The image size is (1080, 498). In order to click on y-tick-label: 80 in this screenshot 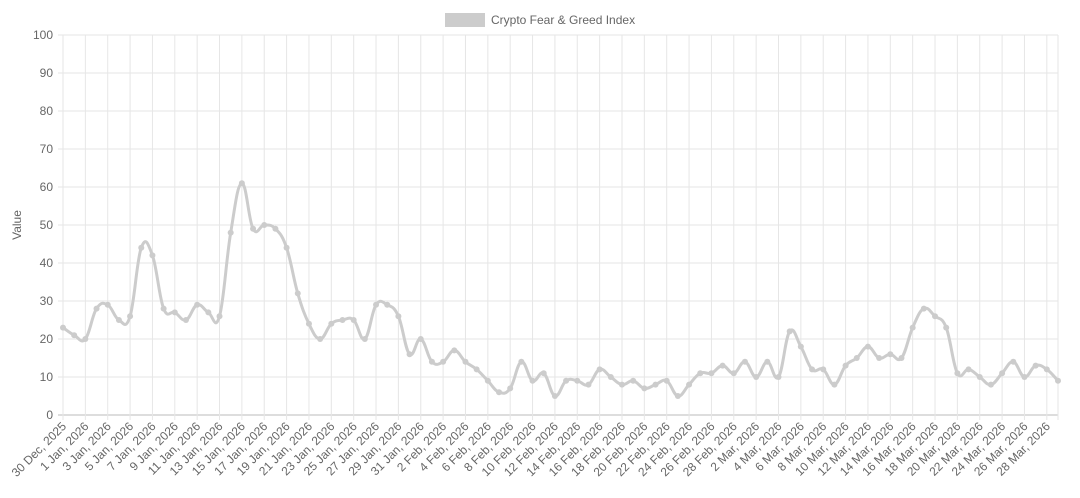, I will do `click(47, 111)`.